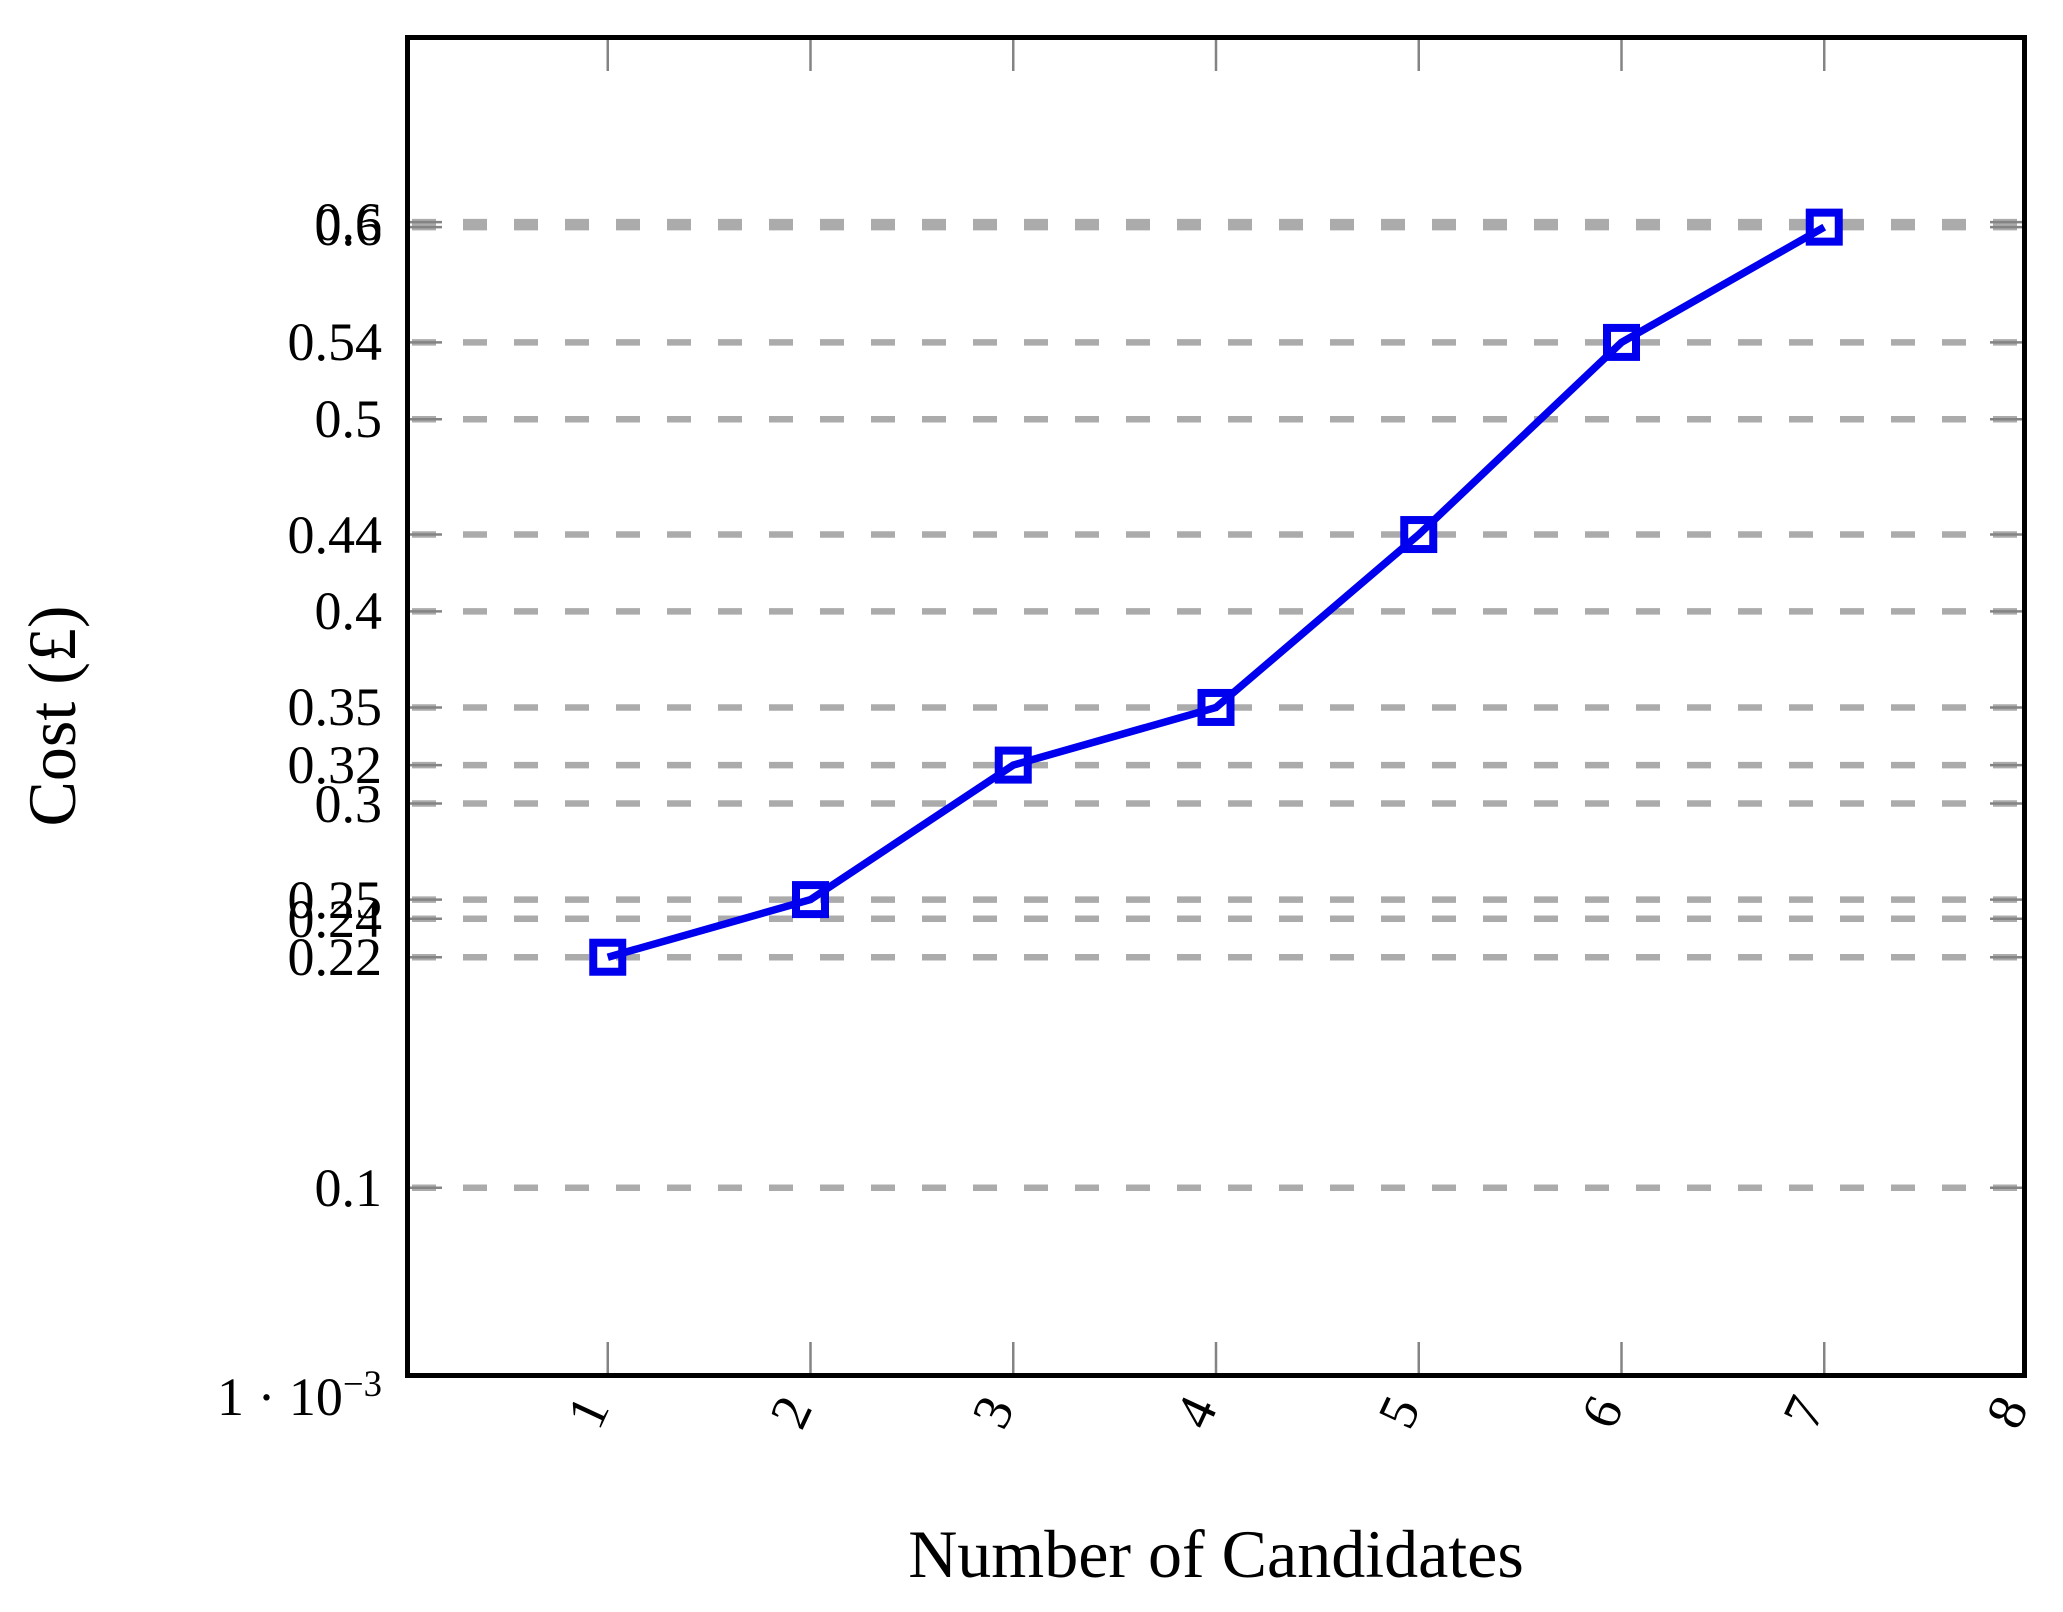  What do you see at coordinates (335, 534) in the screenshot?
I see `y-tick-label: 0.44` at bounding box center [335, 534].